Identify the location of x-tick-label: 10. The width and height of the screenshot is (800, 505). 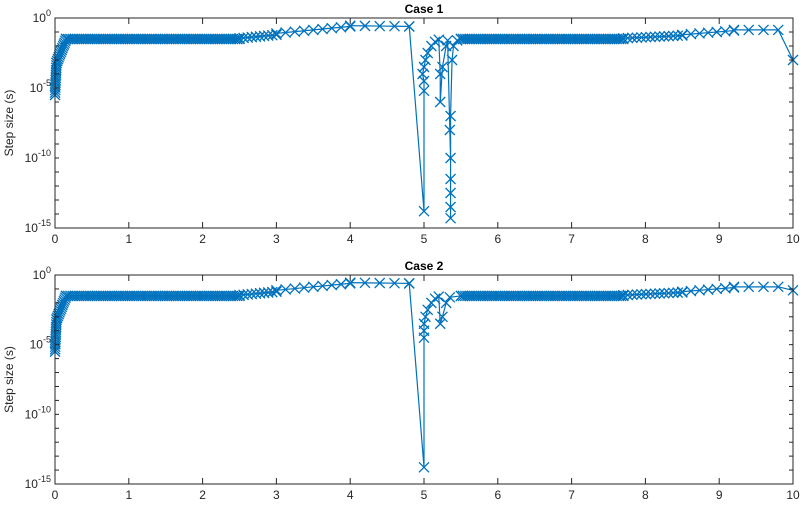
(793, 494).